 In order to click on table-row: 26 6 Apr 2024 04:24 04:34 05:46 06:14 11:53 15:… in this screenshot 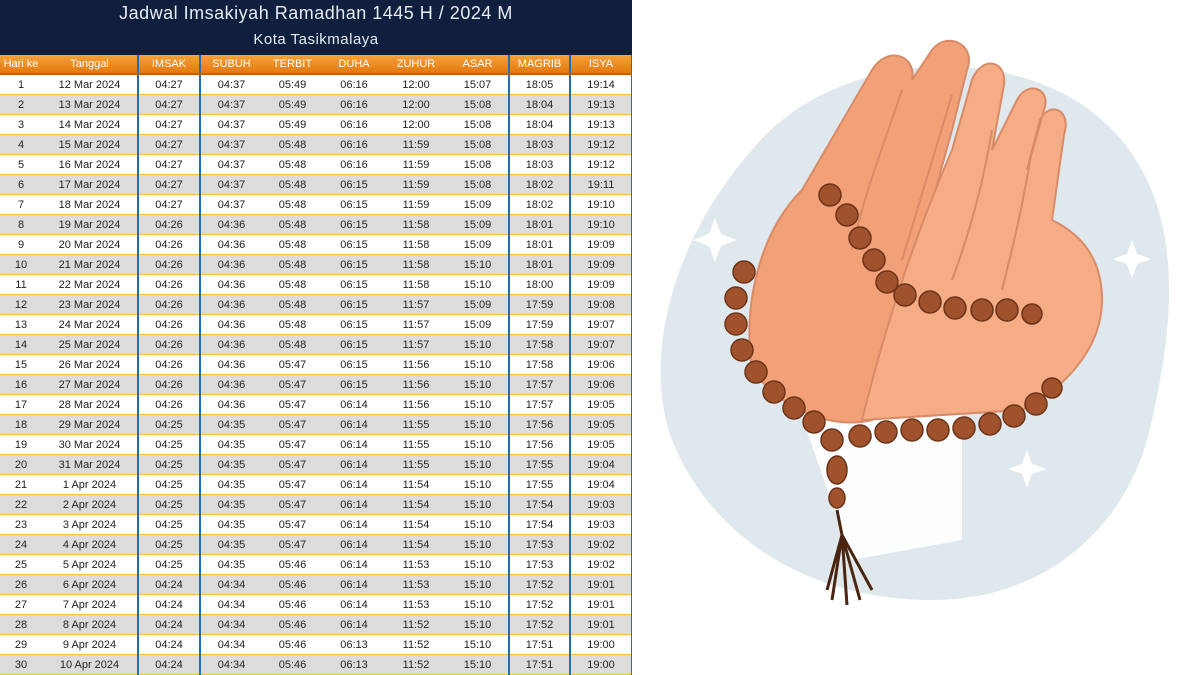, I will do `click(316, 584)`.